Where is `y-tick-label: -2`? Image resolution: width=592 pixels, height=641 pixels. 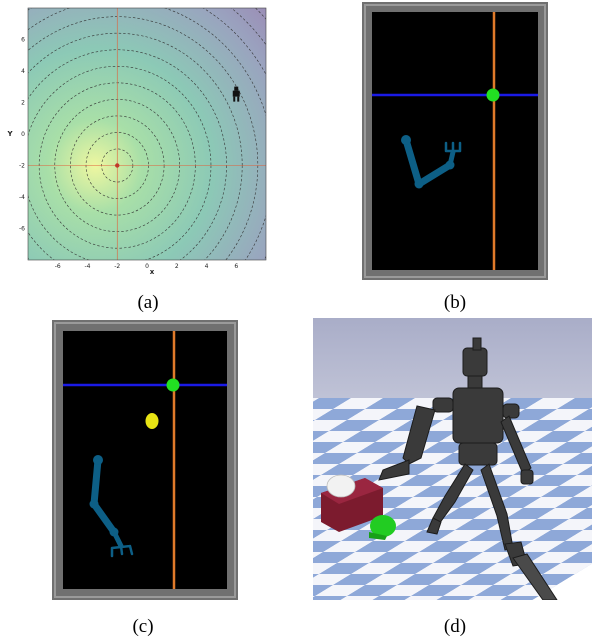 y-tick-label: -2 is located at coordinates (22, 166).